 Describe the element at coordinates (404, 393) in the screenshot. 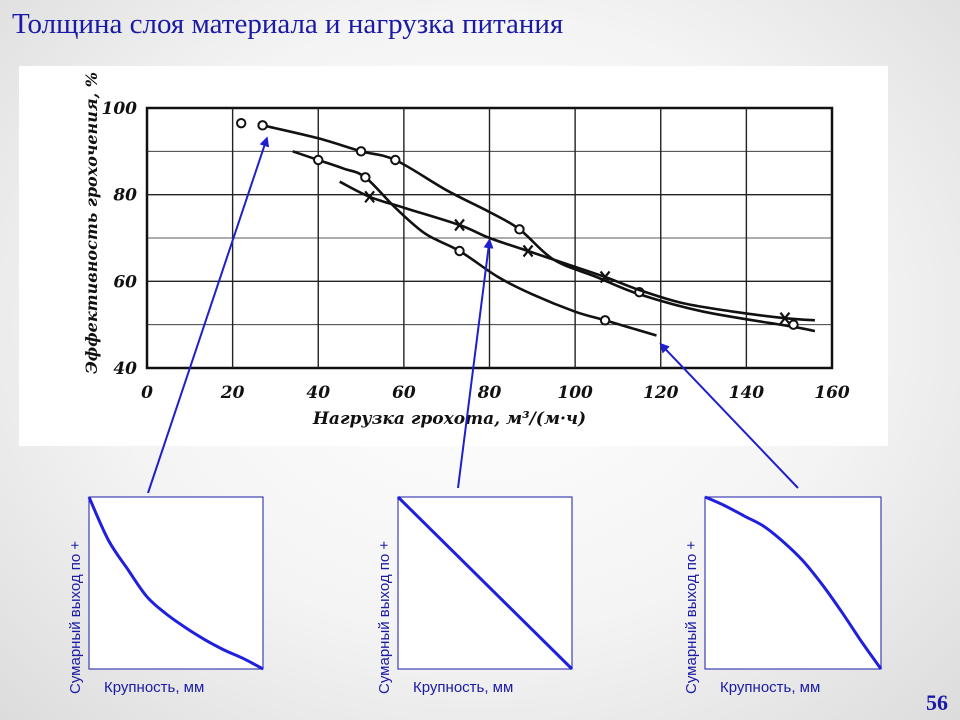

I see `x-tick-label: 60` at that location.